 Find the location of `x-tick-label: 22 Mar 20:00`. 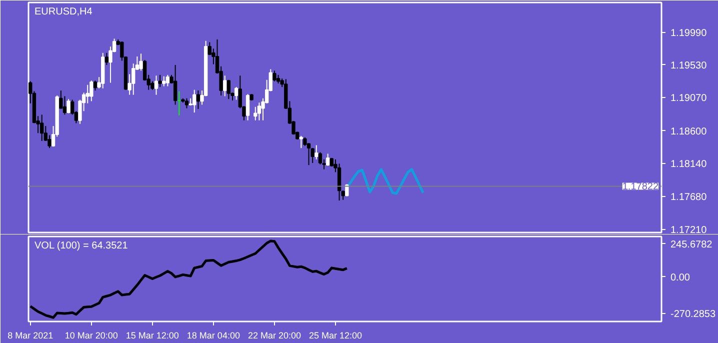

x-tick-label: 22 Mar 20:00 is located at coordinates (274, 335).